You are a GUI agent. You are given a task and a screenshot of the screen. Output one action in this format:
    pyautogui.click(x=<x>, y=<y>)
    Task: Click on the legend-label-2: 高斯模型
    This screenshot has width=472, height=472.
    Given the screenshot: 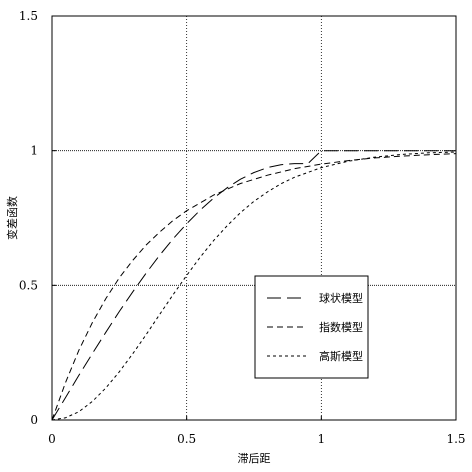 What is the action you would take?
    pyautogui.click(x=341, y=356)
    